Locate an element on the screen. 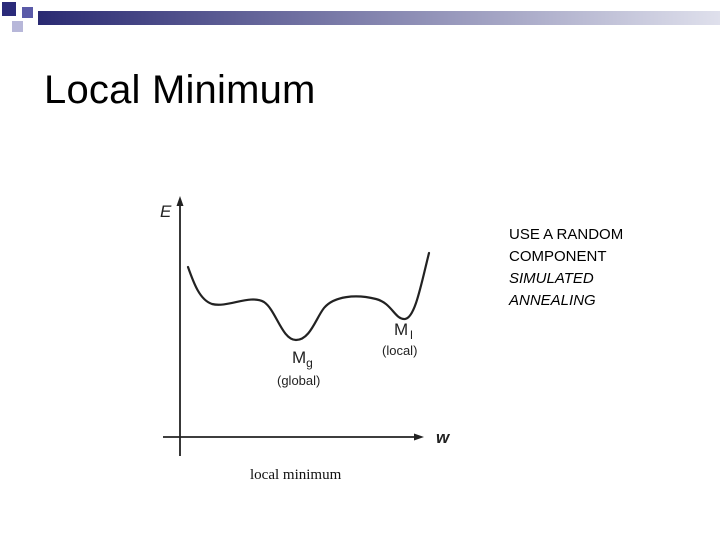 The image size is (720, 540). diagram-caption: local minimum is located at coordinates (296, 475).